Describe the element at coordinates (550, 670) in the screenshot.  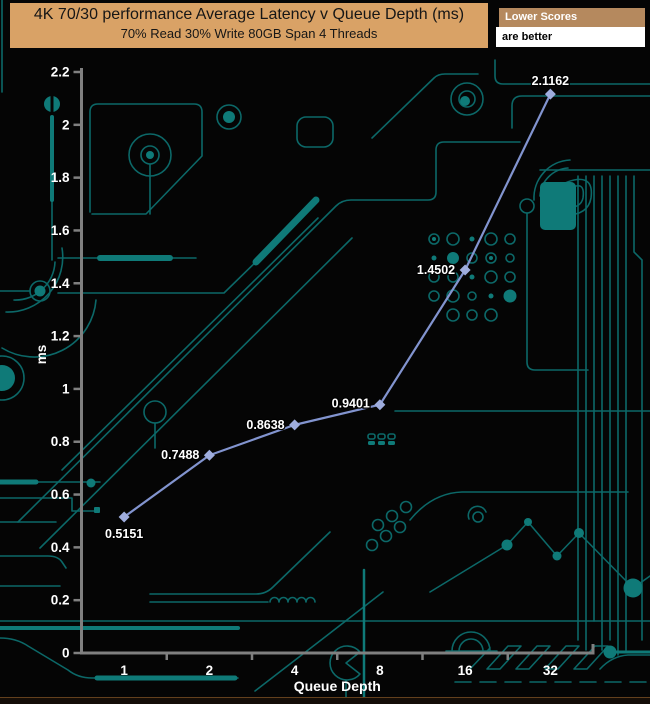
I see `x-tick-label: 32` at that location.